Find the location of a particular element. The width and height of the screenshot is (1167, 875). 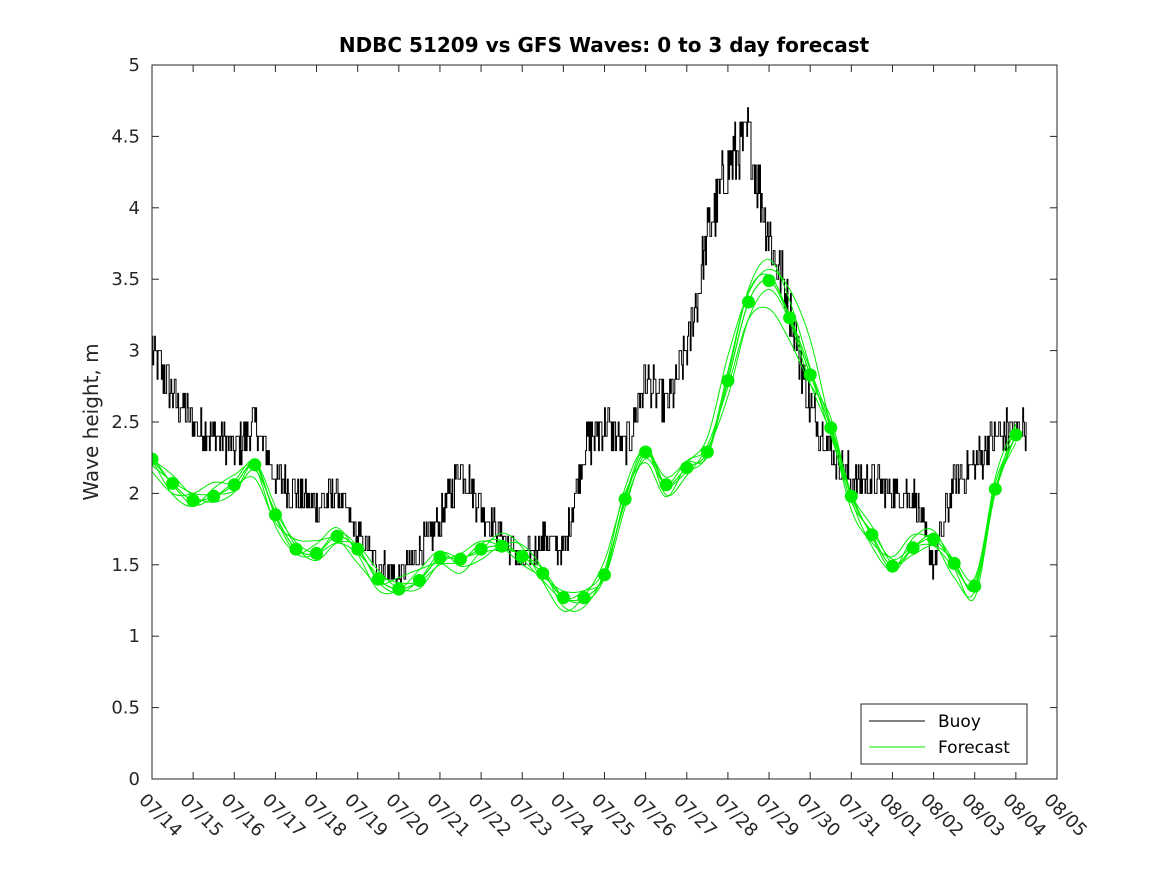

legend-buoy-label: Buoy is located at coordinates (959, 722).